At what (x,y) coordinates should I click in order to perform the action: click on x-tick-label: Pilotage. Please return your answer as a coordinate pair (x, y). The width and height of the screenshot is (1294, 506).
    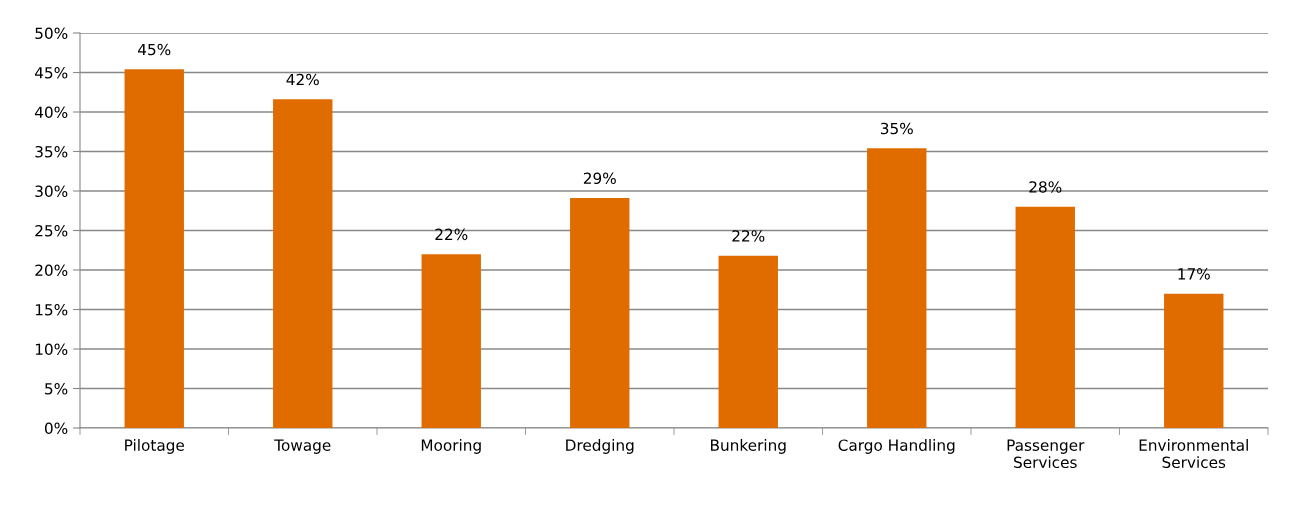
    Looking at the image, I should click on (155, 446).